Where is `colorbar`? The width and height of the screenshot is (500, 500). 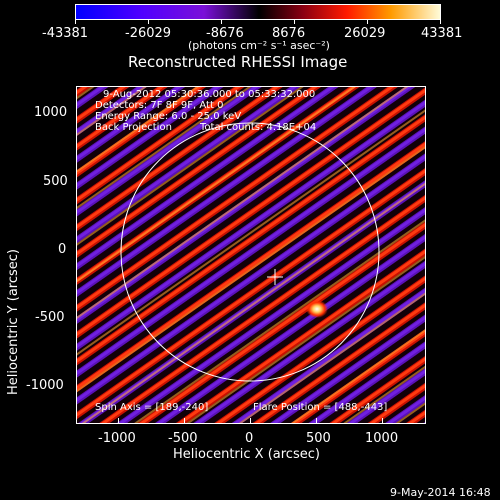 colorbar is located at coordinates (258, 12).